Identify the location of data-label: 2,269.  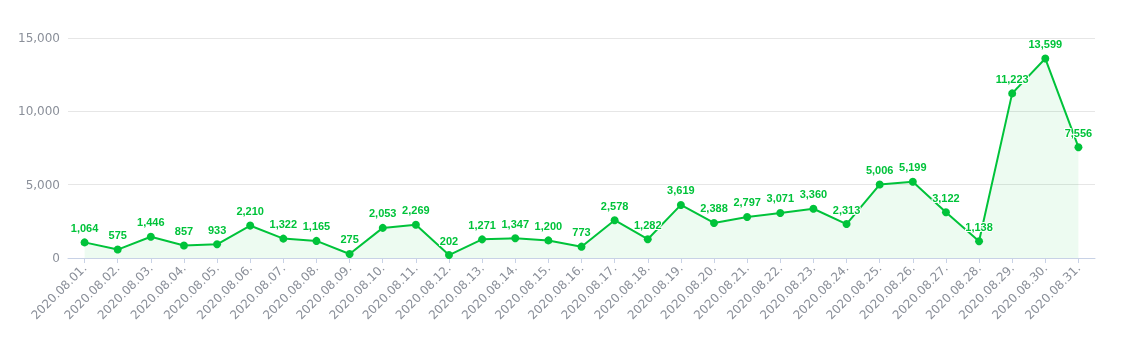
(416, 210).